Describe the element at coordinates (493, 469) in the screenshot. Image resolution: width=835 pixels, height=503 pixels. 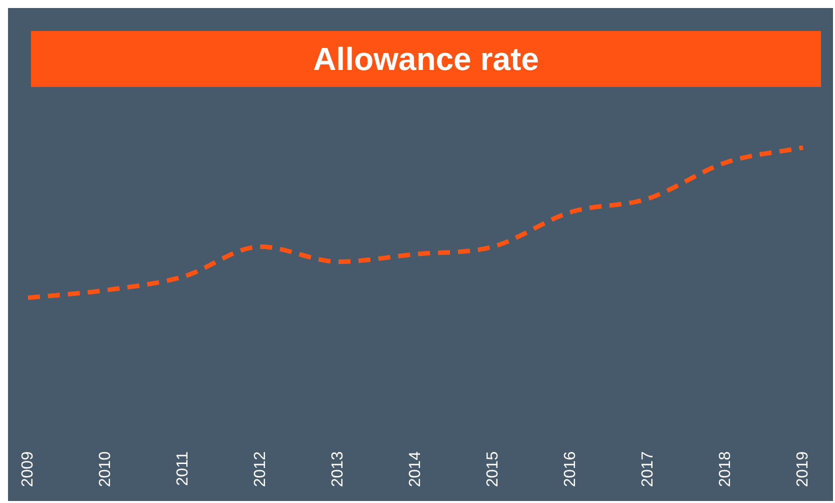
I see `x-tick-label: 2015` at that location.